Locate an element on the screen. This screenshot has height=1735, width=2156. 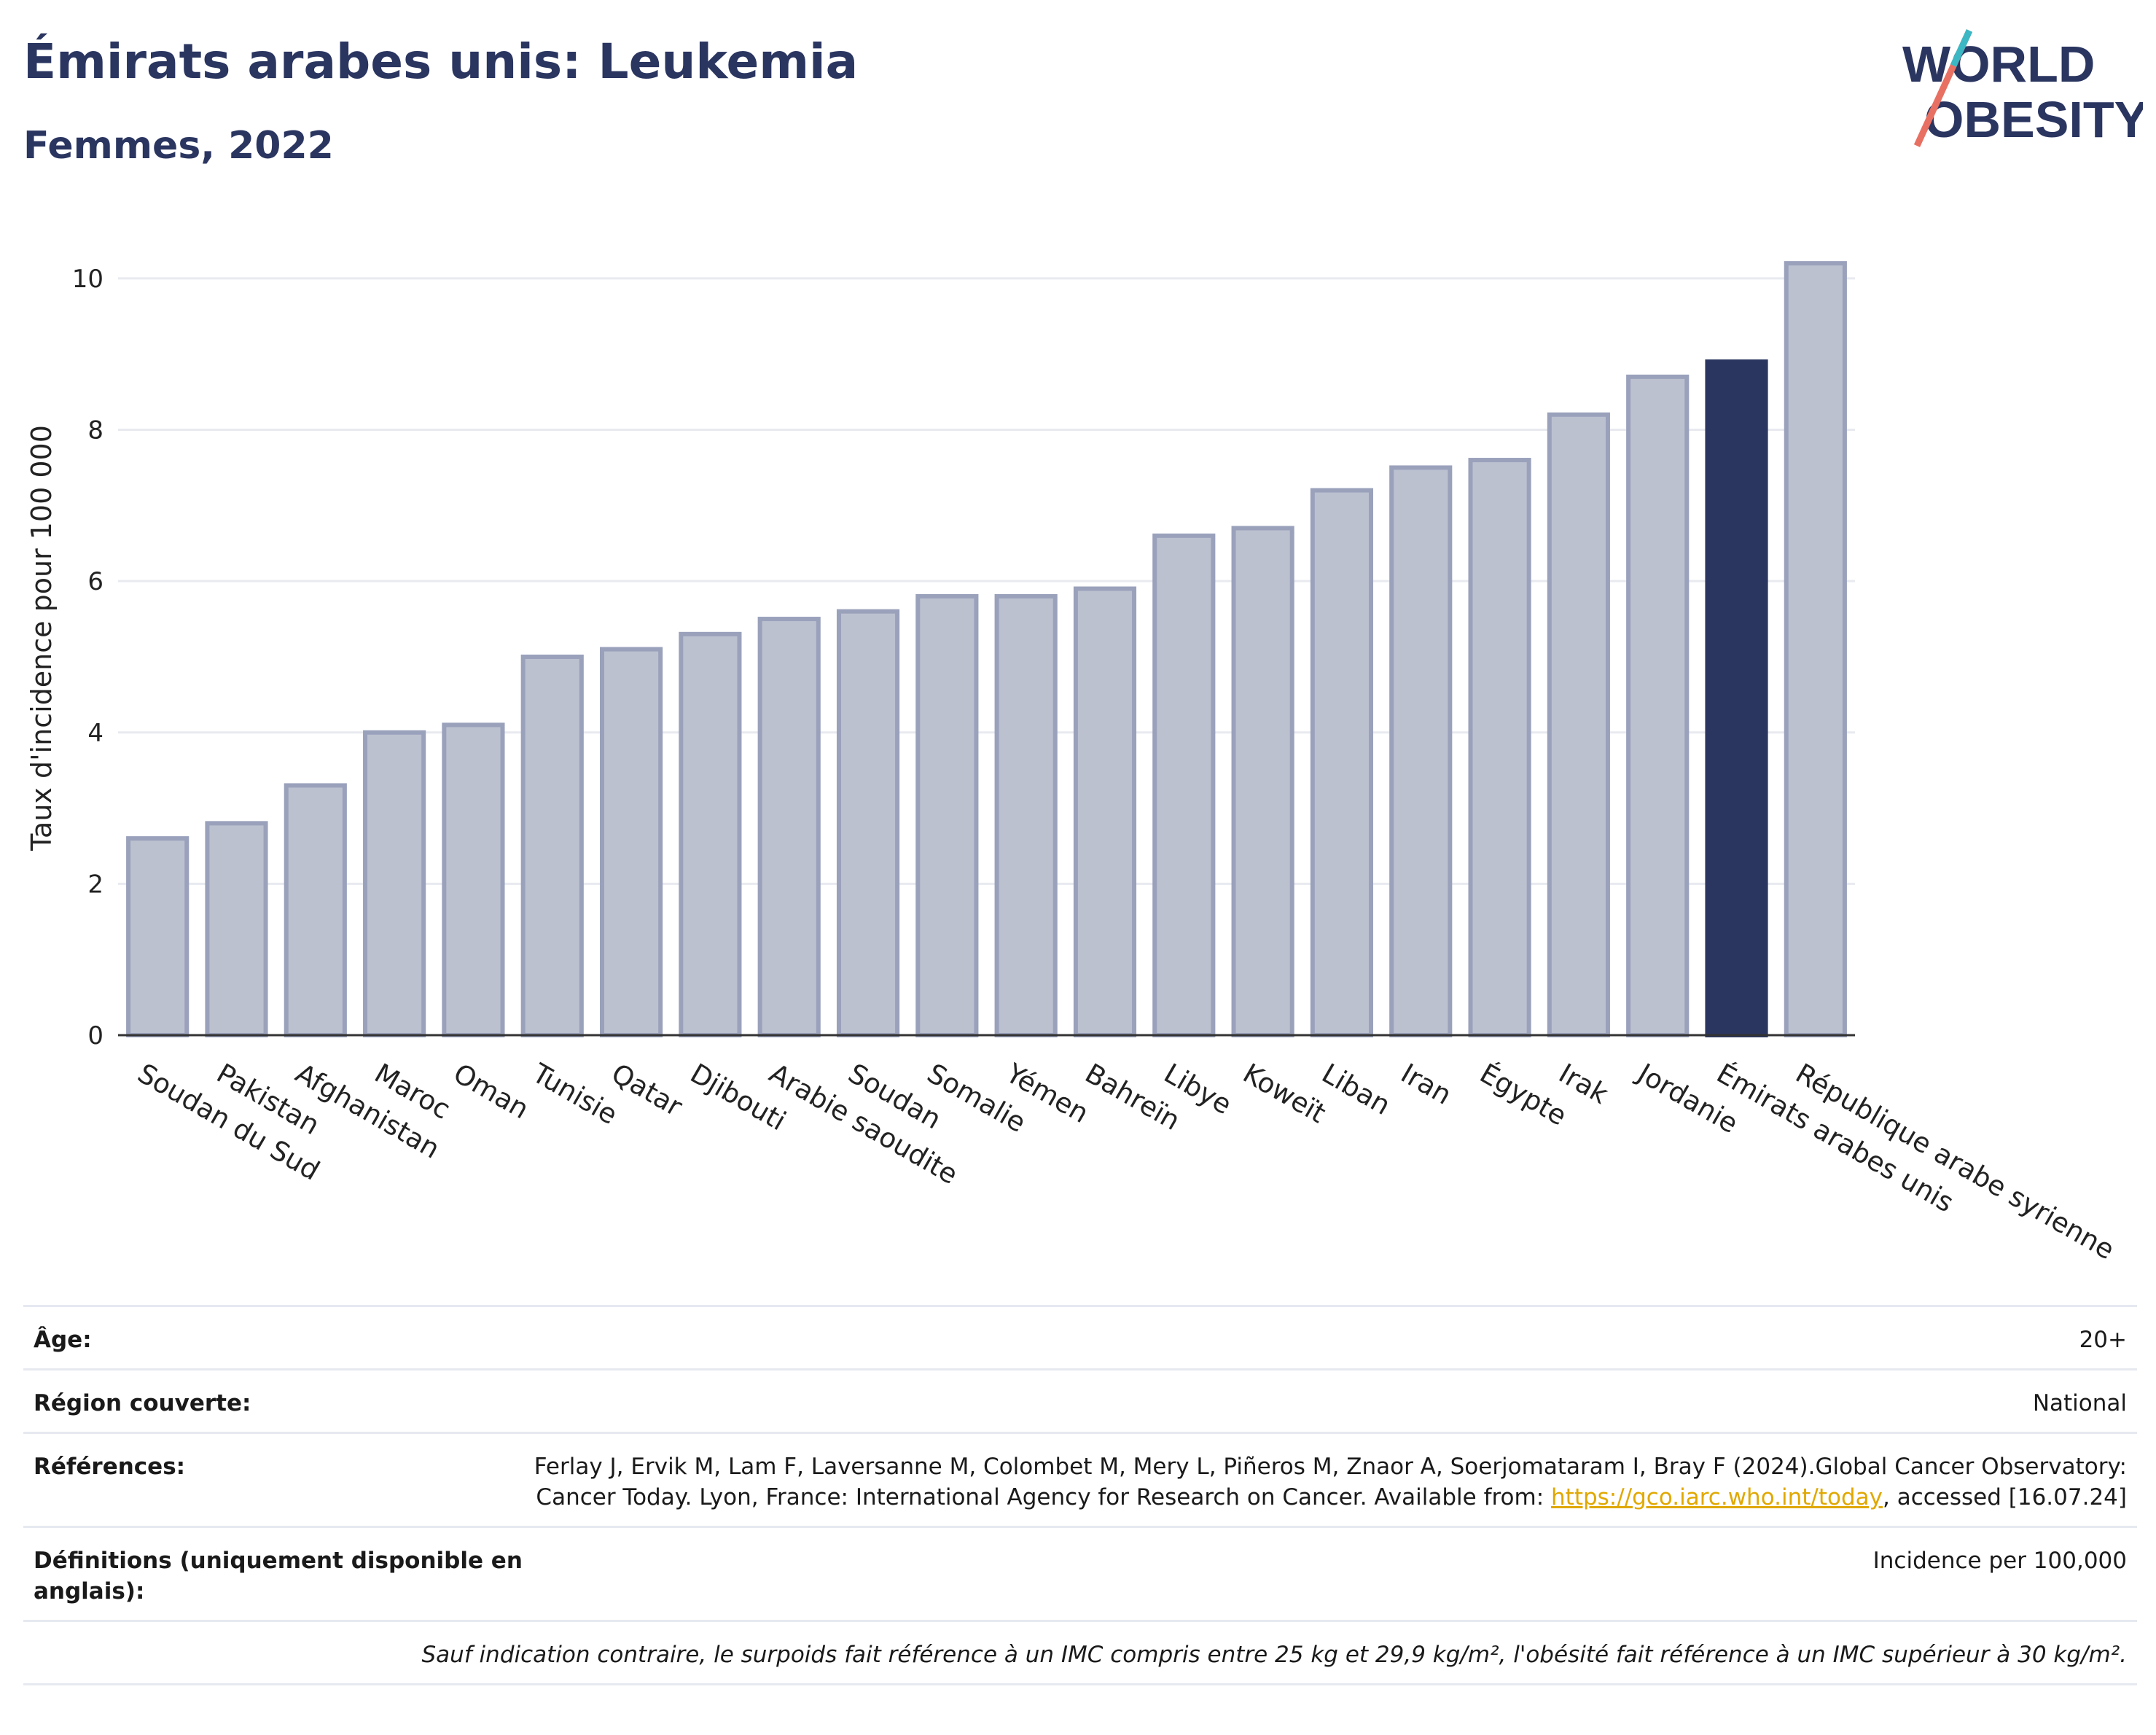
x-tick-label: Liban is located at coordinates (1356, 1089).